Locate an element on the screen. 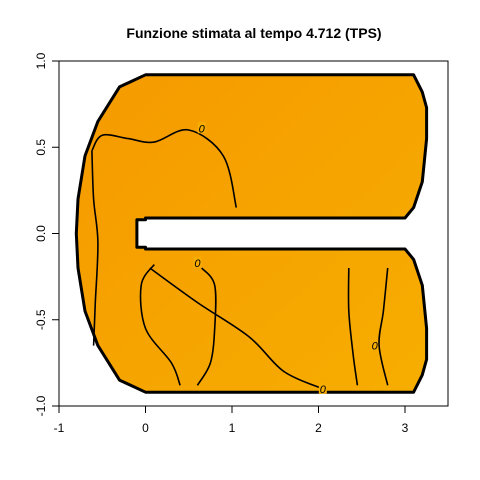 The image size is (480, 480). x-tick-label: 2 is located at coordinates (318, 428).